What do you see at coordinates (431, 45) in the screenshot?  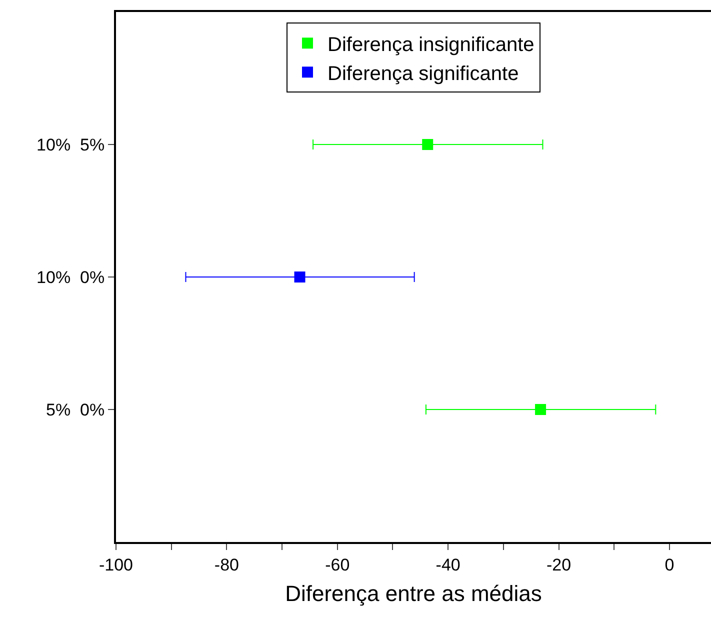 I see `legend-label: Diferença insignificante` at bounding box center [431, 45].